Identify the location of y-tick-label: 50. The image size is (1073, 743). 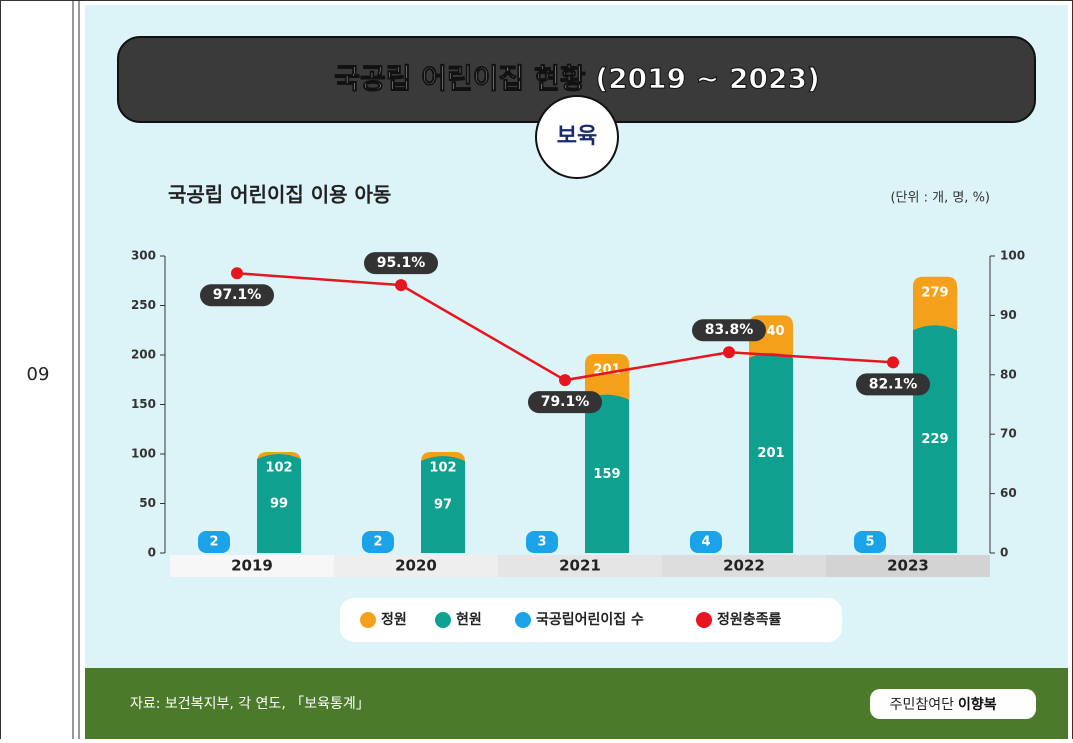
(147, 503).